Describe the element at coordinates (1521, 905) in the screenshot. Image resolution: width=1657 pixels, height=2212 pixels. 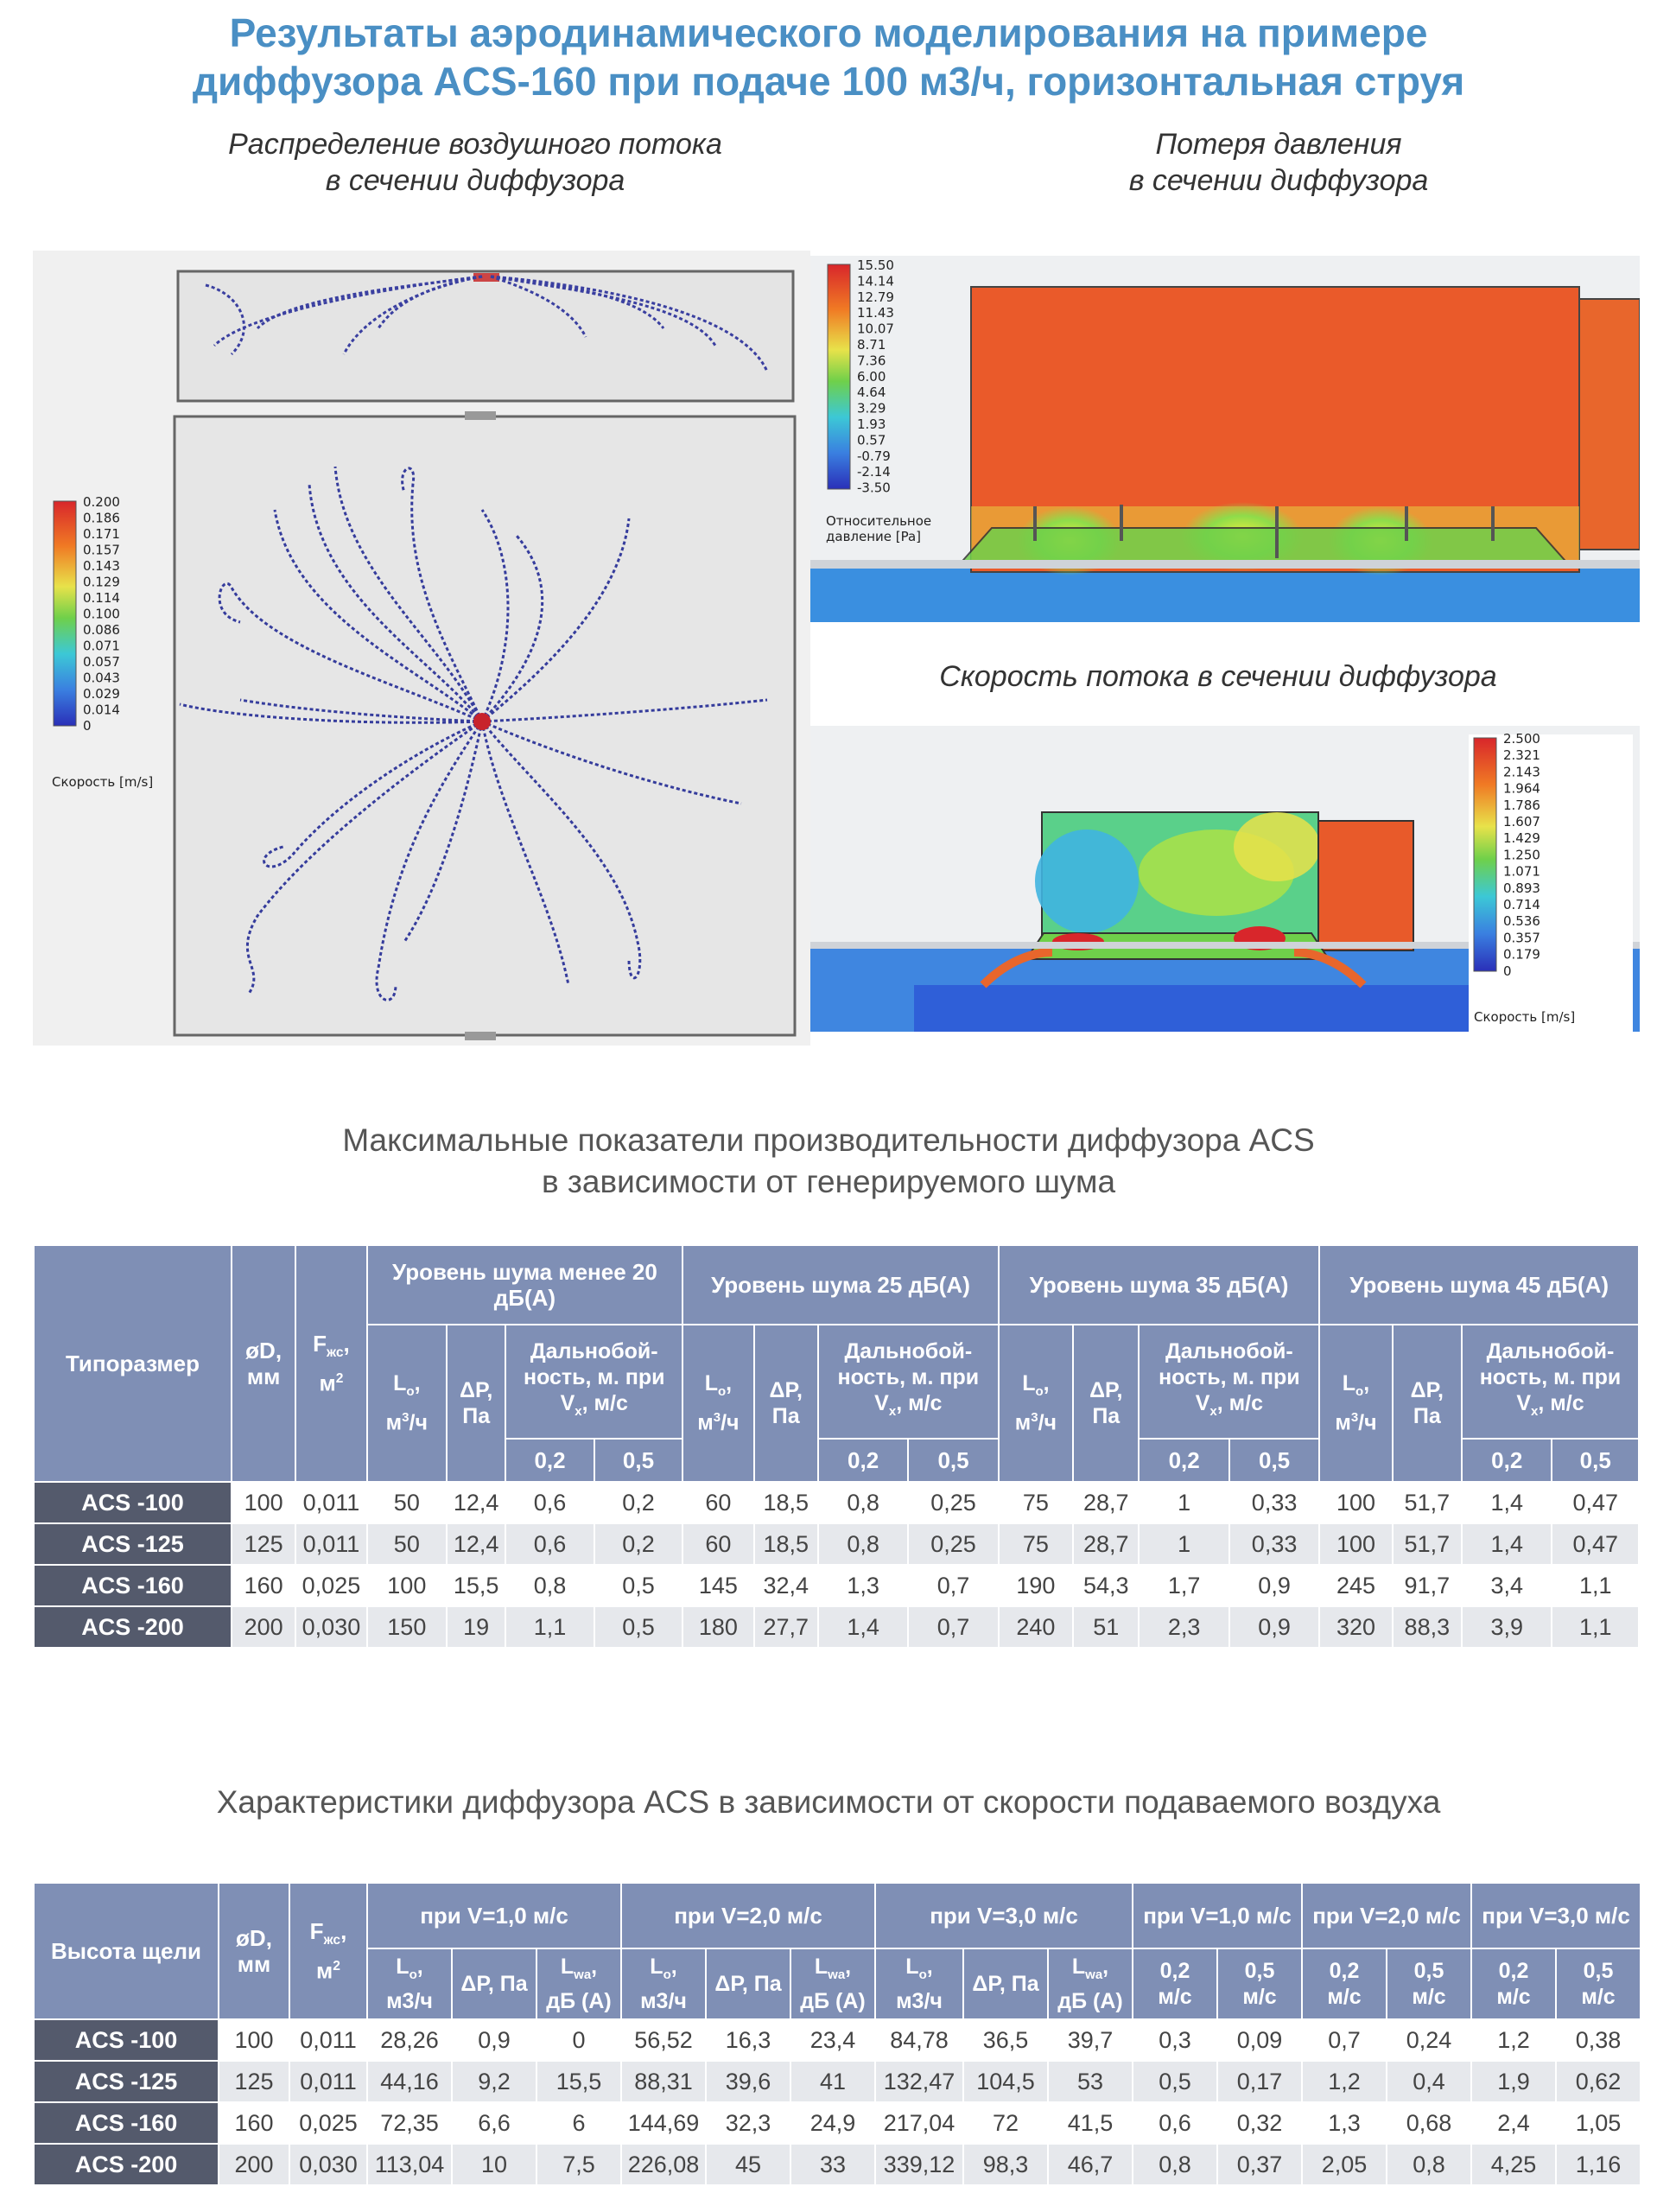
I see `legend-tick-label: 0.714` at that location.